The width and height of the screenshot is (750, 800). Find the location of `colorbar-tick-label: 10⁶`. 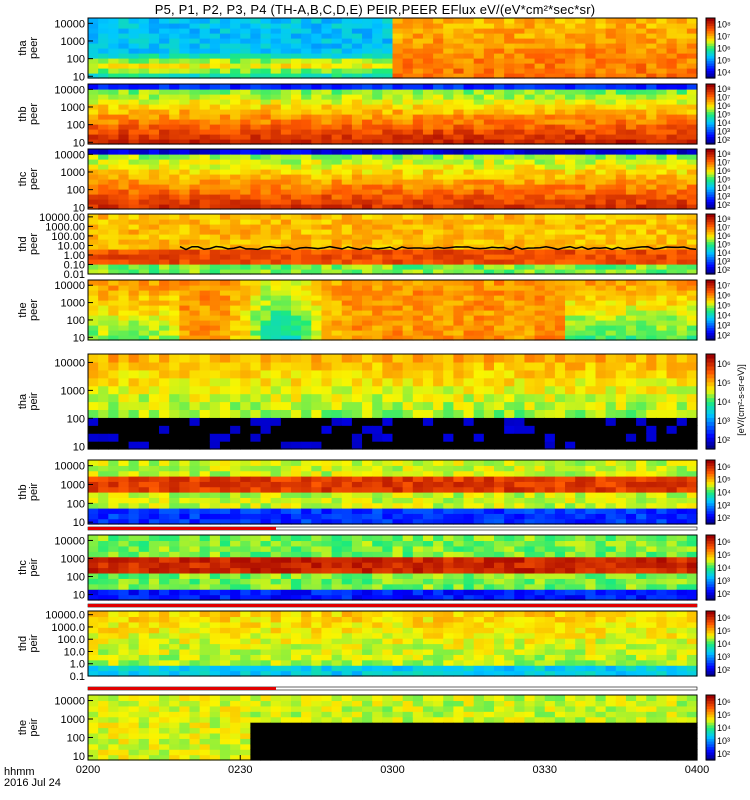

colorbar-tick-label: 10⁶ is located at coordinates (724, 106).